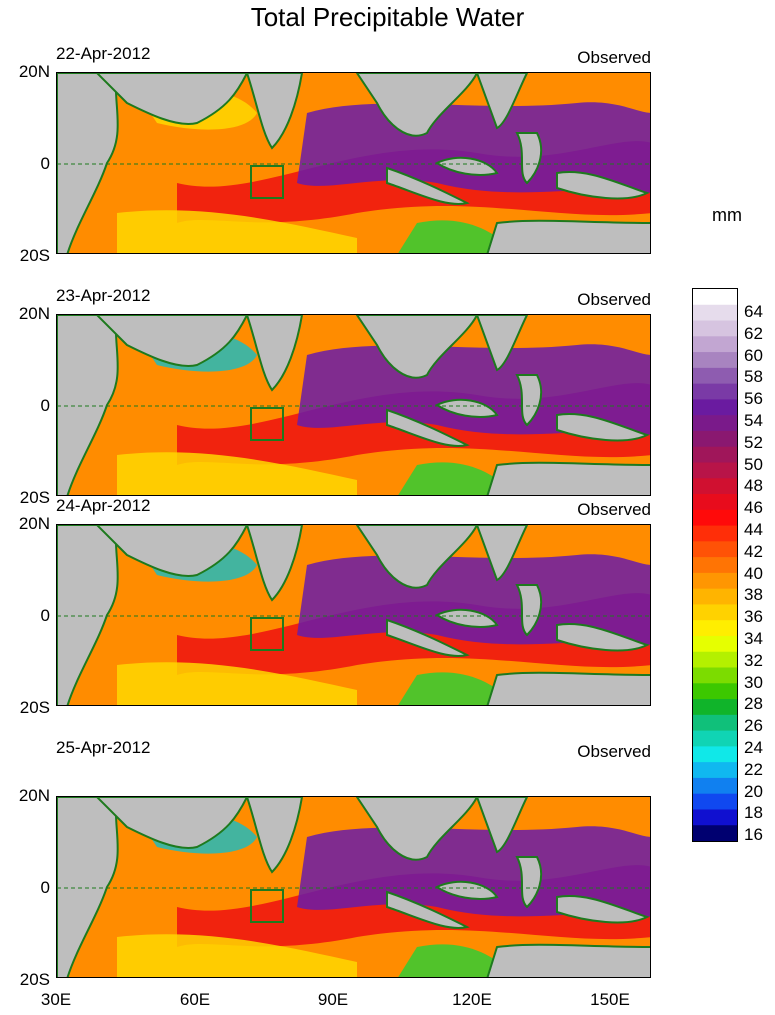  I want to click on colorbar-tick-label: 56, so click(753, 399).